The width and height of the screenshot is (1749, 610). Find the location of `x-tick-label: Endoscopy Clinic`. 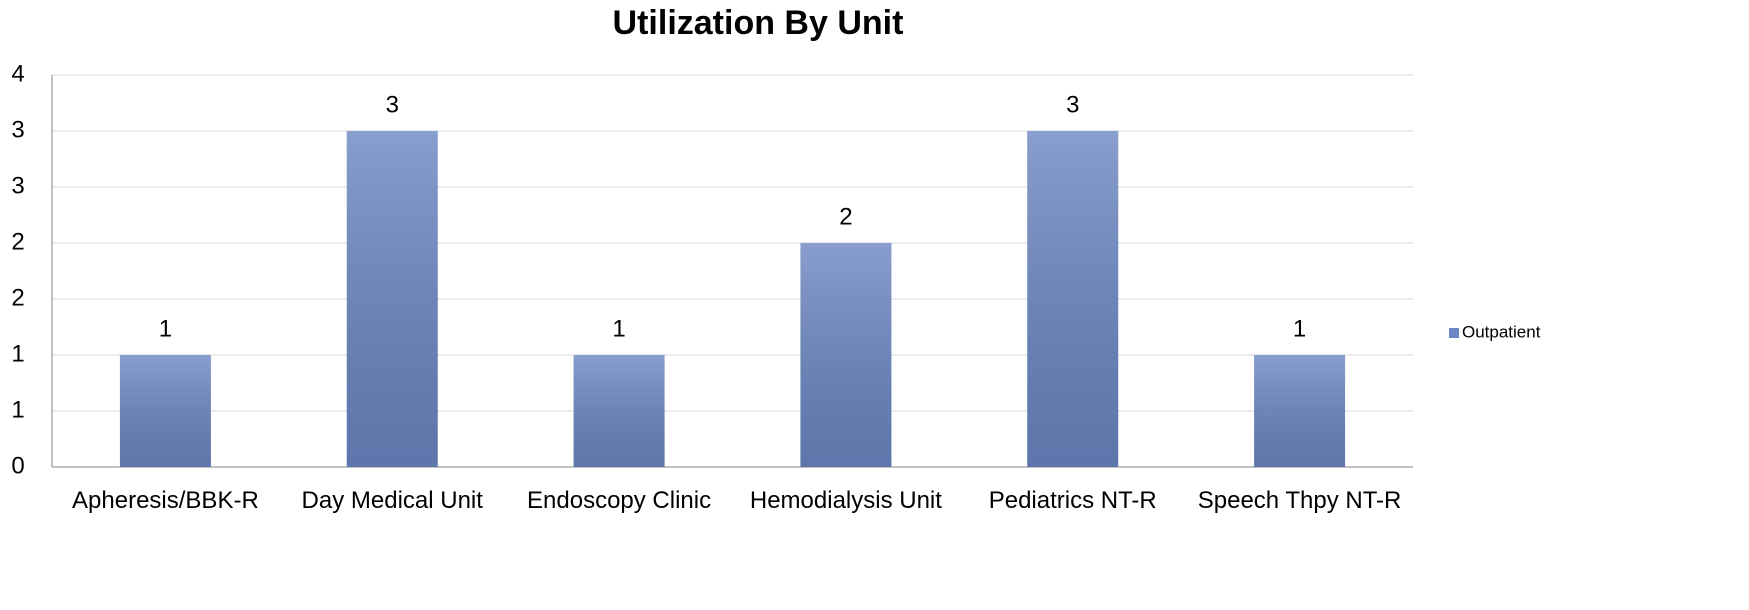

x-tick-label: Endoscopy Clinic is located at coordinates (619, 500).